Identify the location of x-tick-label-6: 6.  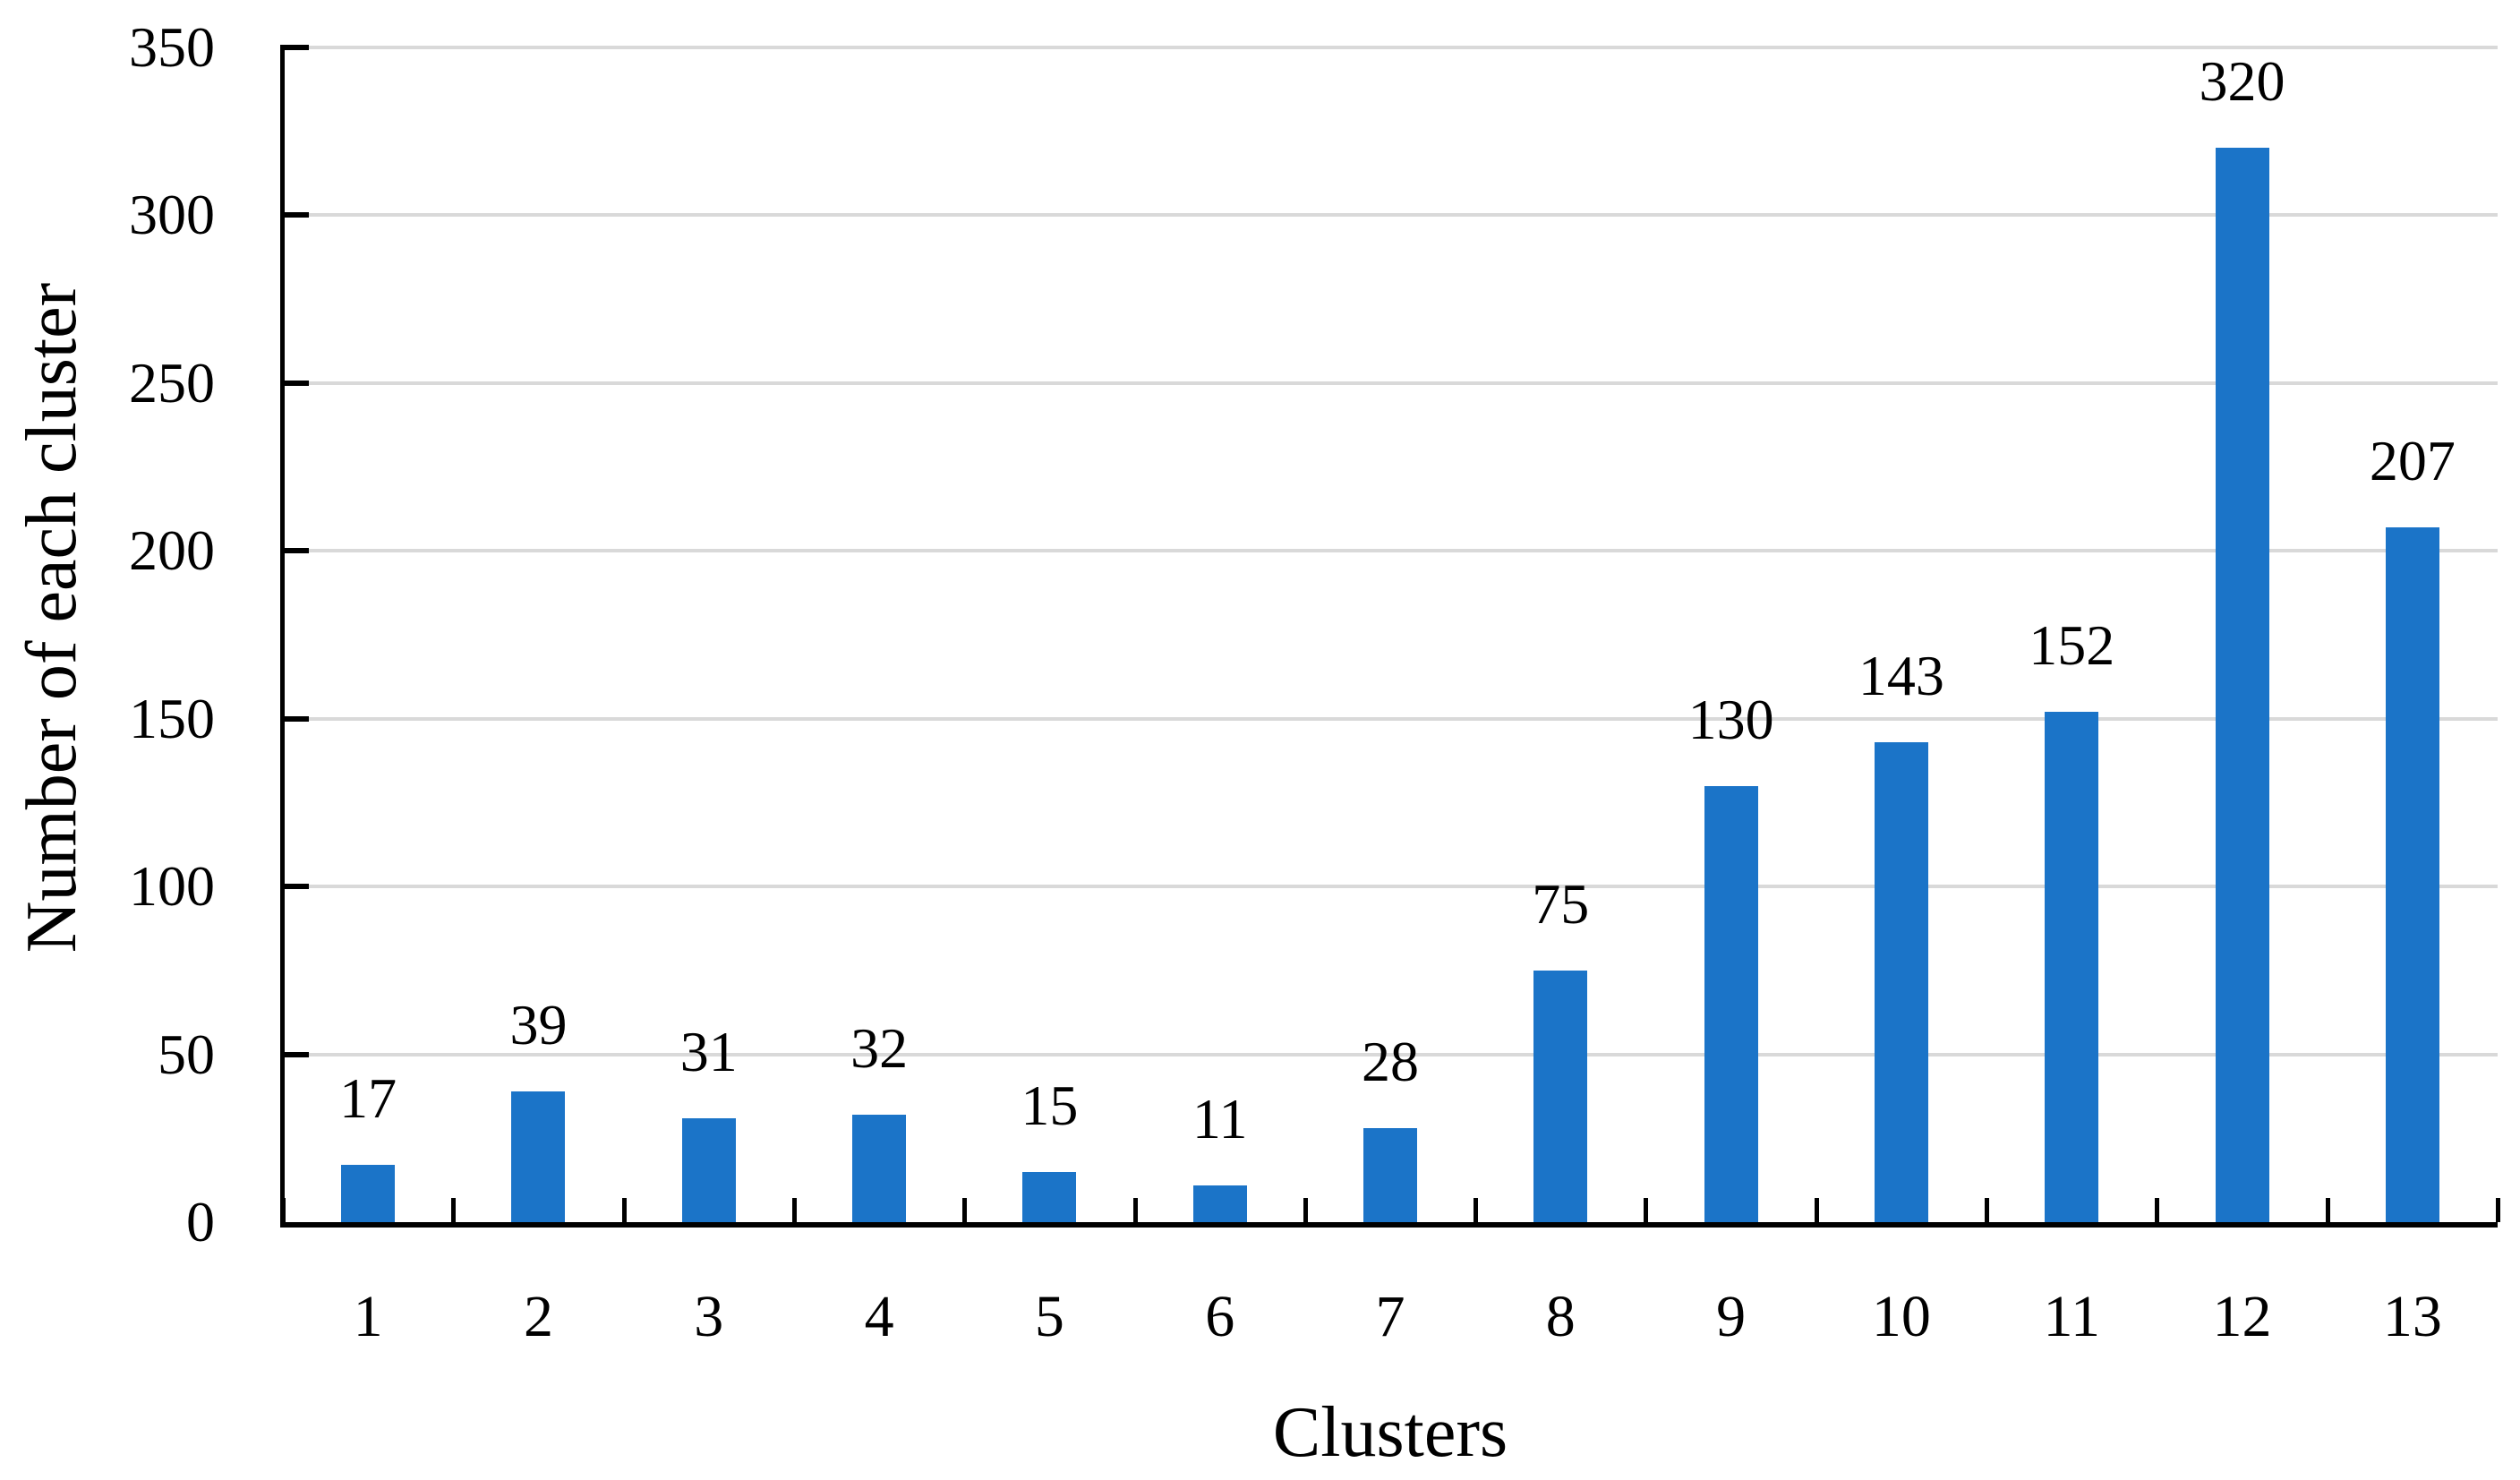
(1220, 1316).